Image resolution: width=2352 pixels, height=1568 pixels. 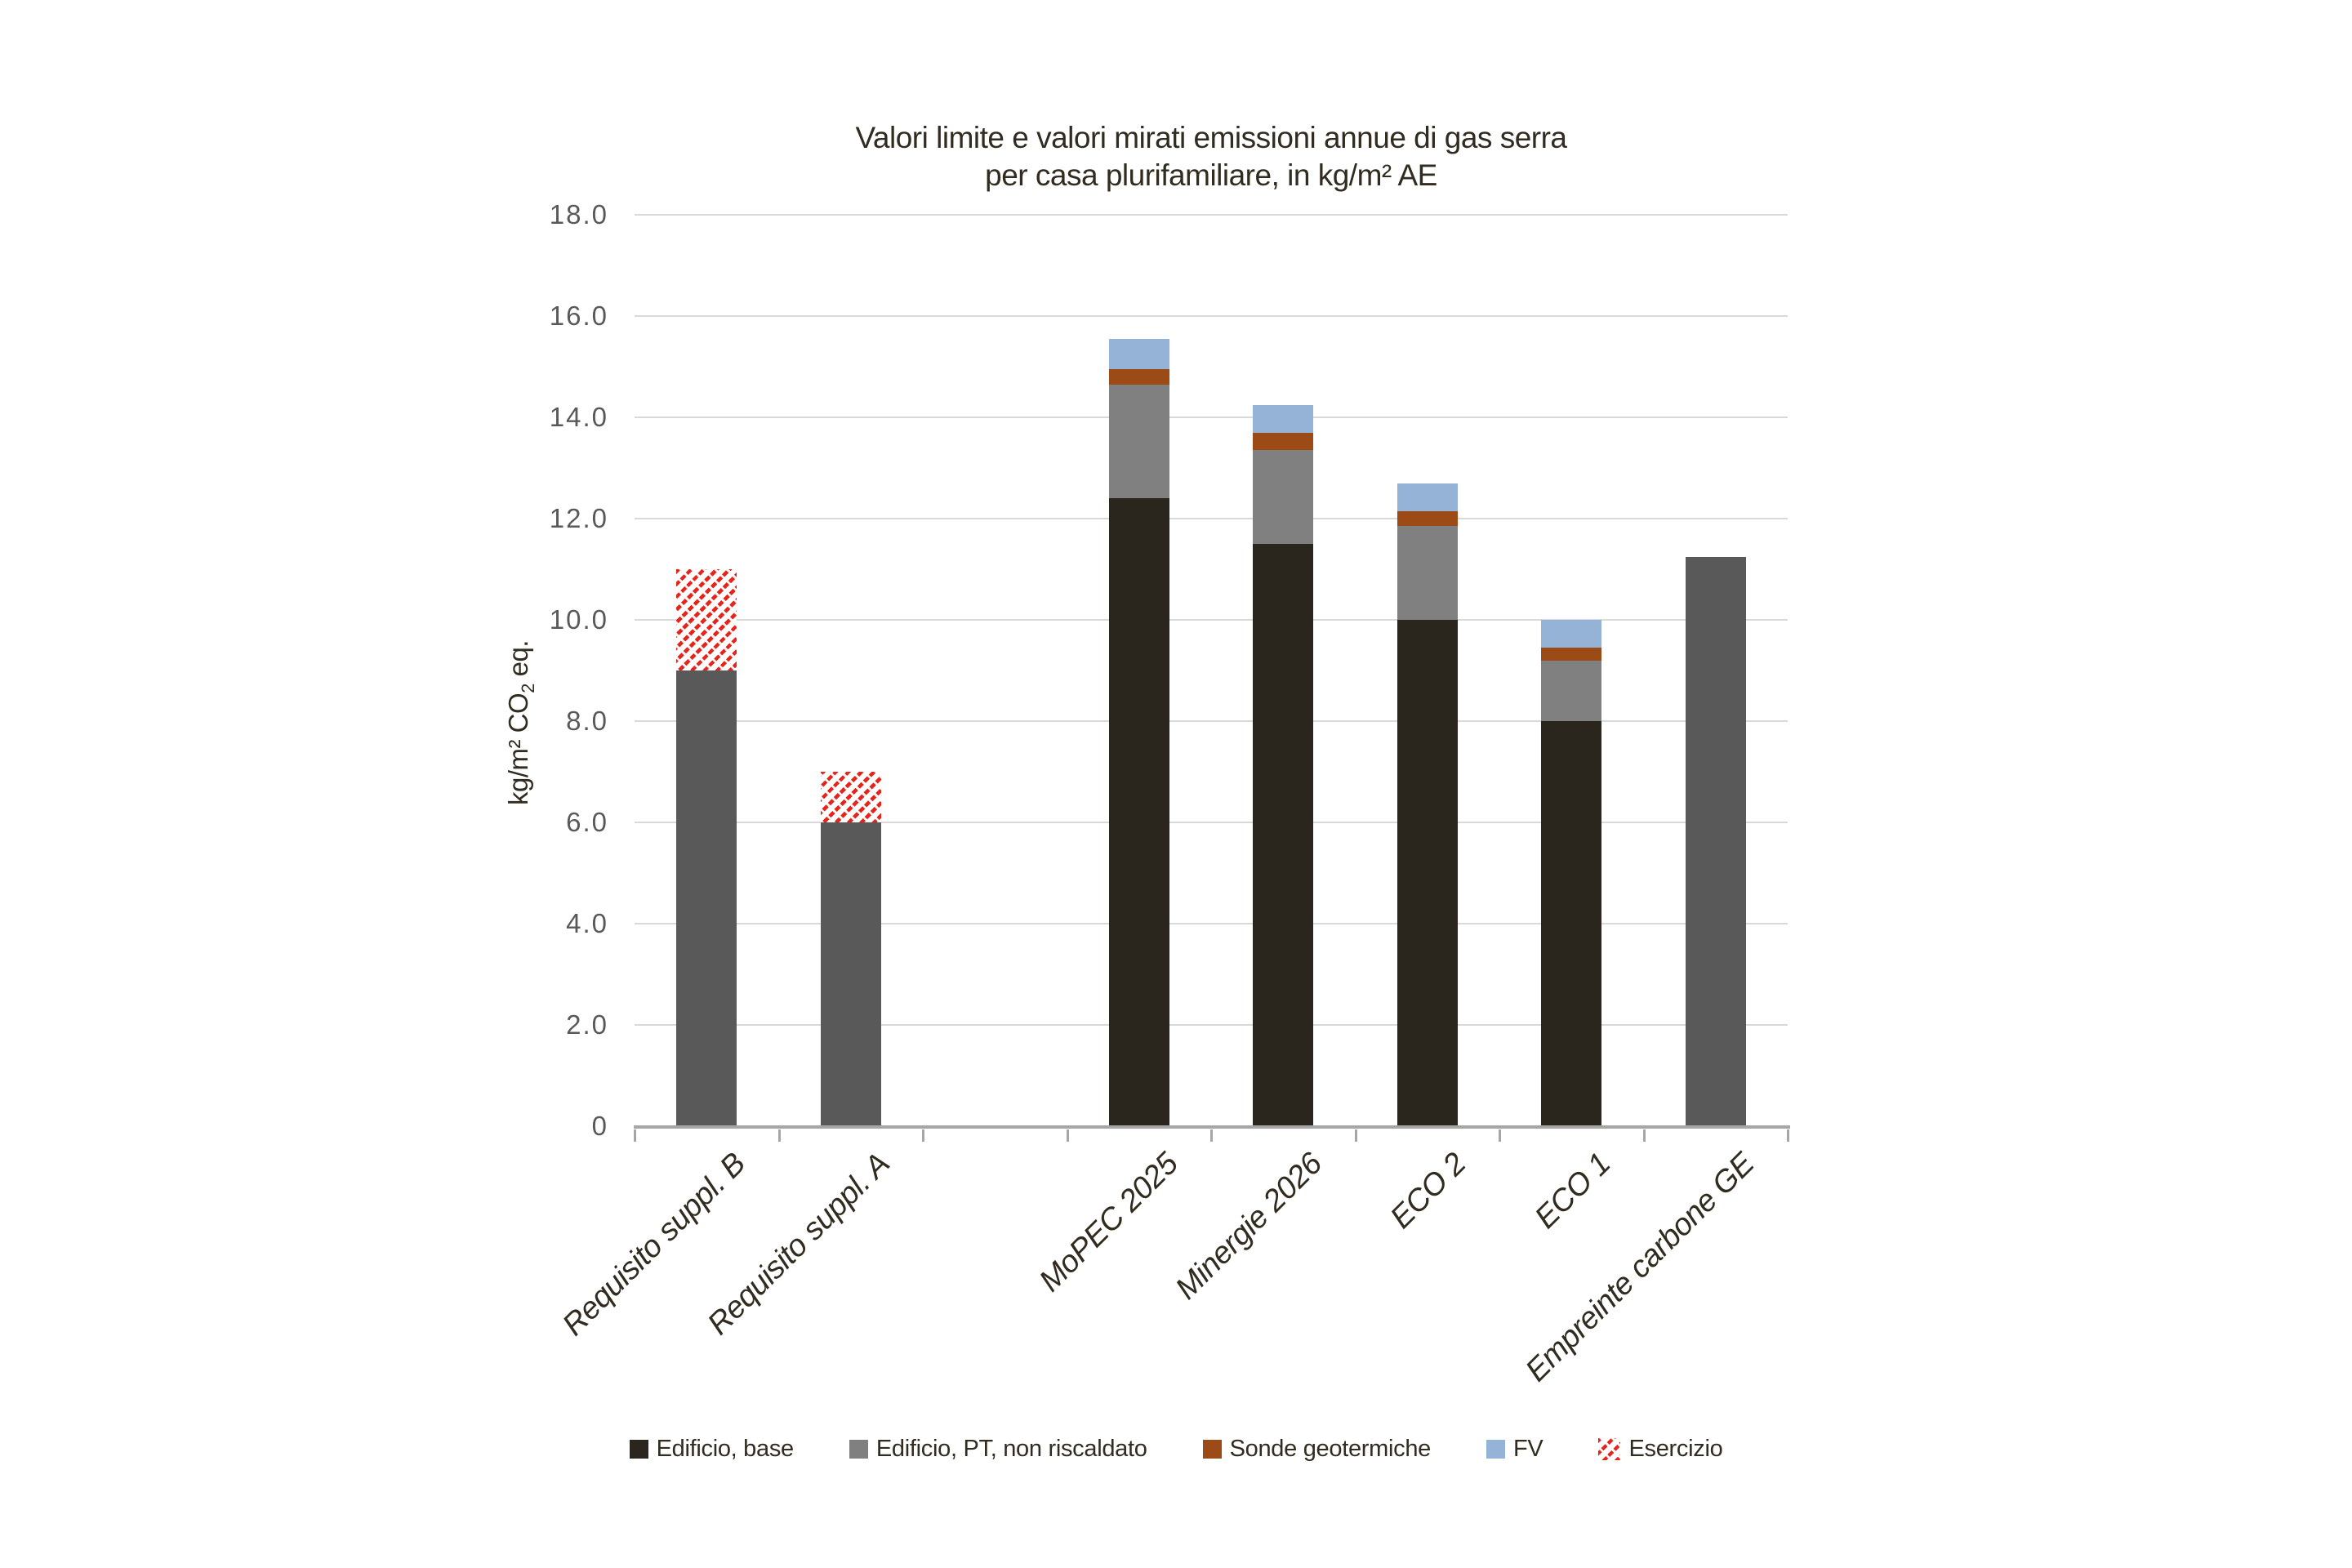 What do you see at coordinates (1211, 620) in the screenshot?
I see `gridline-10.0` at bounding box center [1211, 620].